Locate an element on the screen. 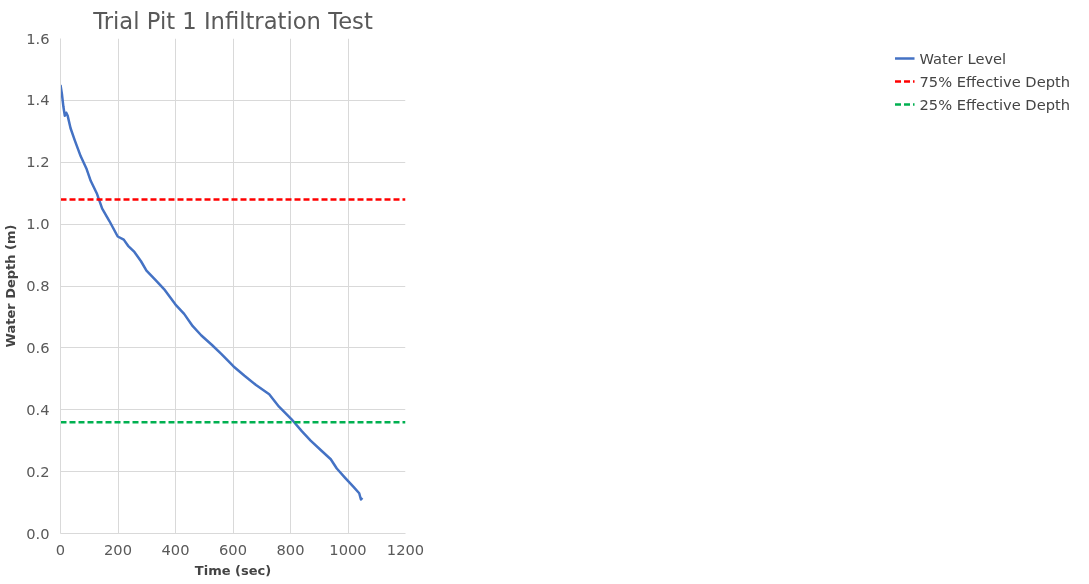 This screenshot has height=584, width=1089. x-tick-label: 0 is located at coordinates (60, 549).